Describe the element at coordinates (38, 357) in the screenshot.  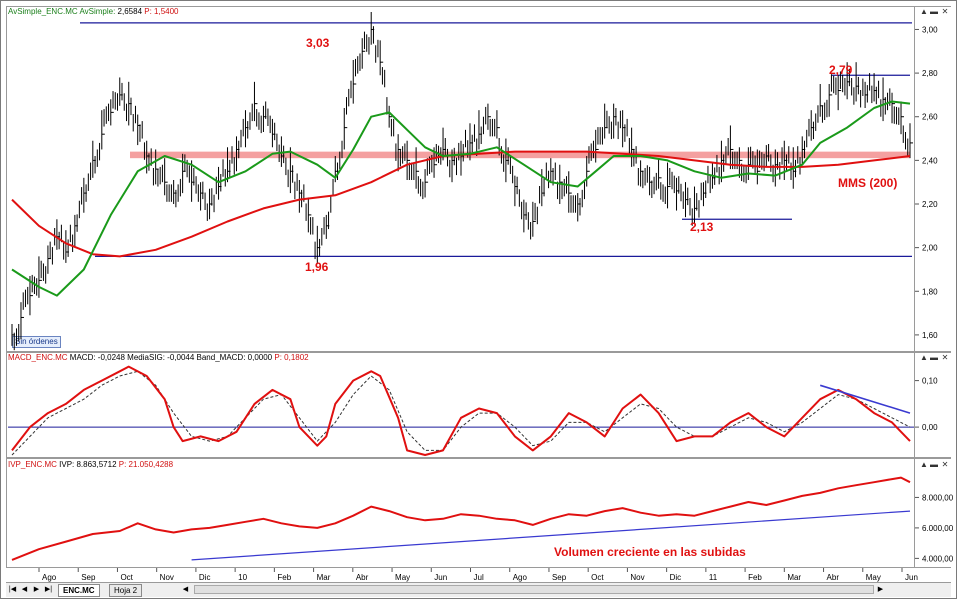
I see `macd-series-name: MACD_ENC.MC` at that location.